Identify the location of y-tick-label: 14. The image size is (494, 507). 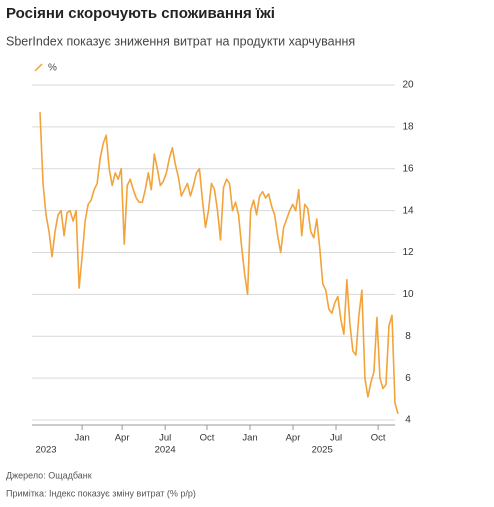
(408, 210).